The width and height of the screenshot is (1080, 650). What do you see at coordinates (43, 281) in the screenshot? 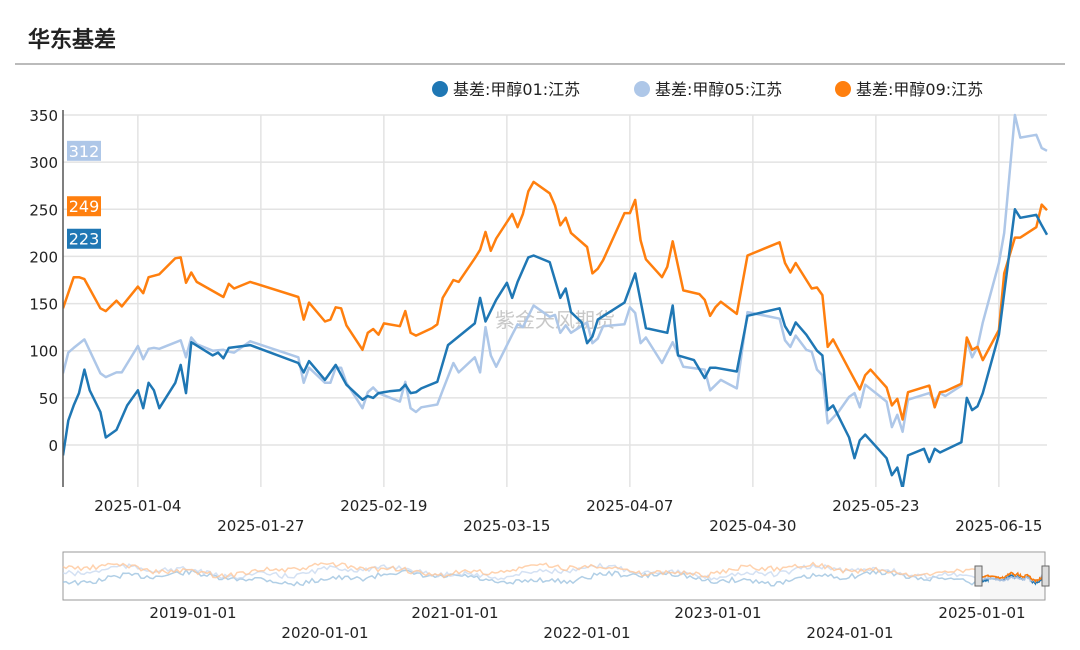
I see `y-axis-ticks: 0 50 100 150 200 250 300 350` at bounding box center [43, 281].